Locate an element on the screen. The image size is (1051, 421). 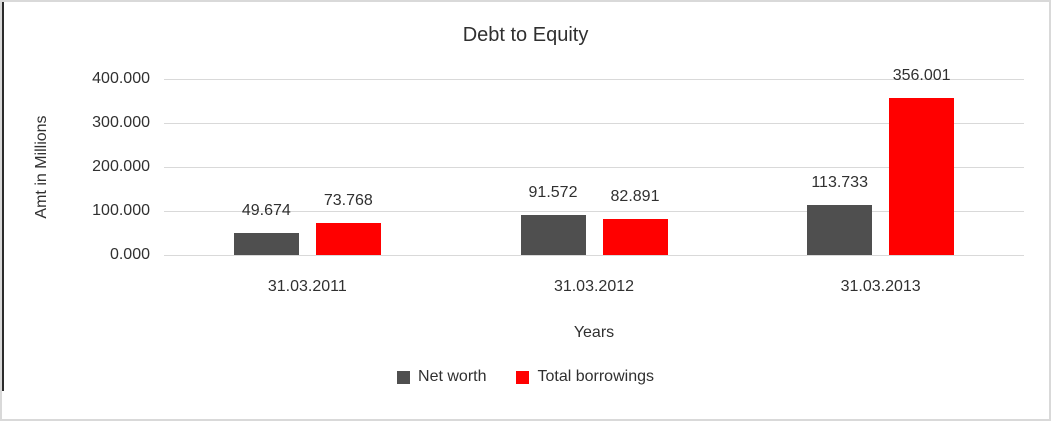
x-axis-title: Years is located at coordinates (594, 332).